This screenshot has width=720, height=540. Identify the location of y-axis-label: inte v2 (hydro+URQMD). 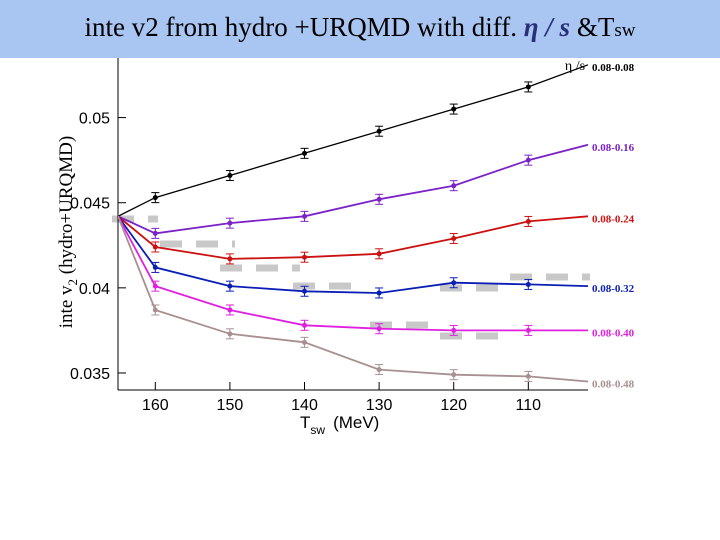
(68, 232).